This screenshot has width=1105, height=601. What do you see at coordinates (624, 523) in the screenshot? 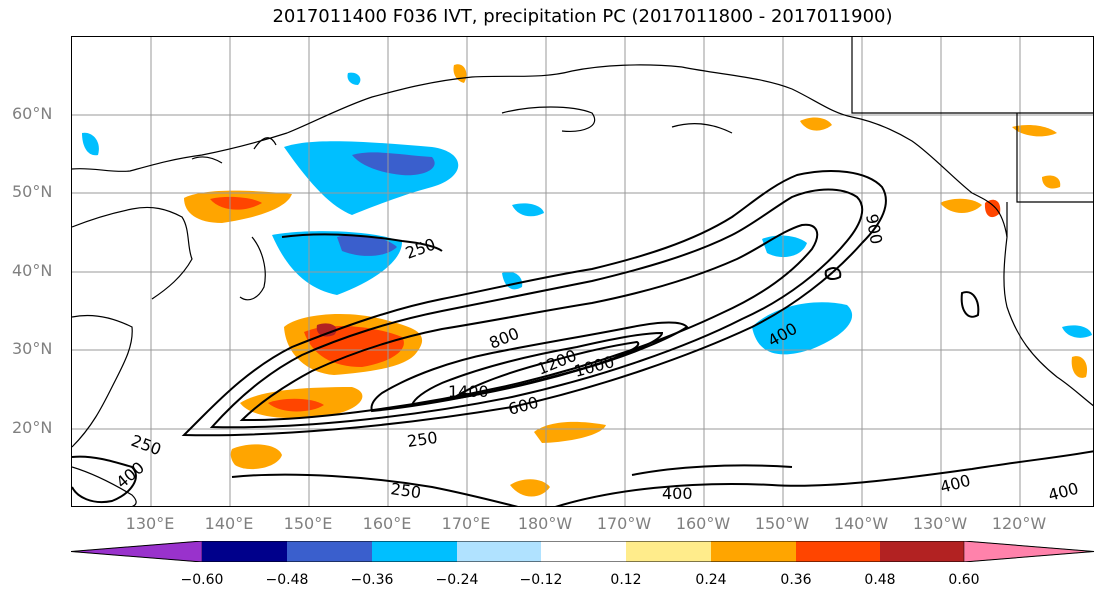
I see `lon-label-170w: 170°W` at bounding box center [624, 523].